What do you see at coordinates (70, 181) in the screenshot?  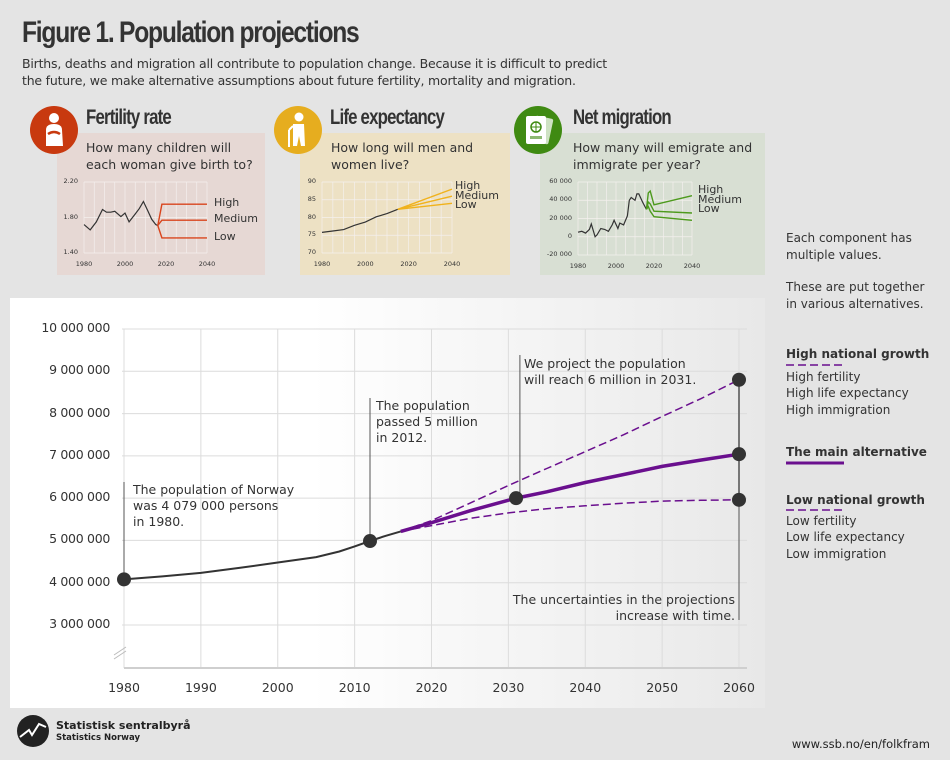 I see `mini-y-tick-label: 2.20` at bounding box center [70, 181].